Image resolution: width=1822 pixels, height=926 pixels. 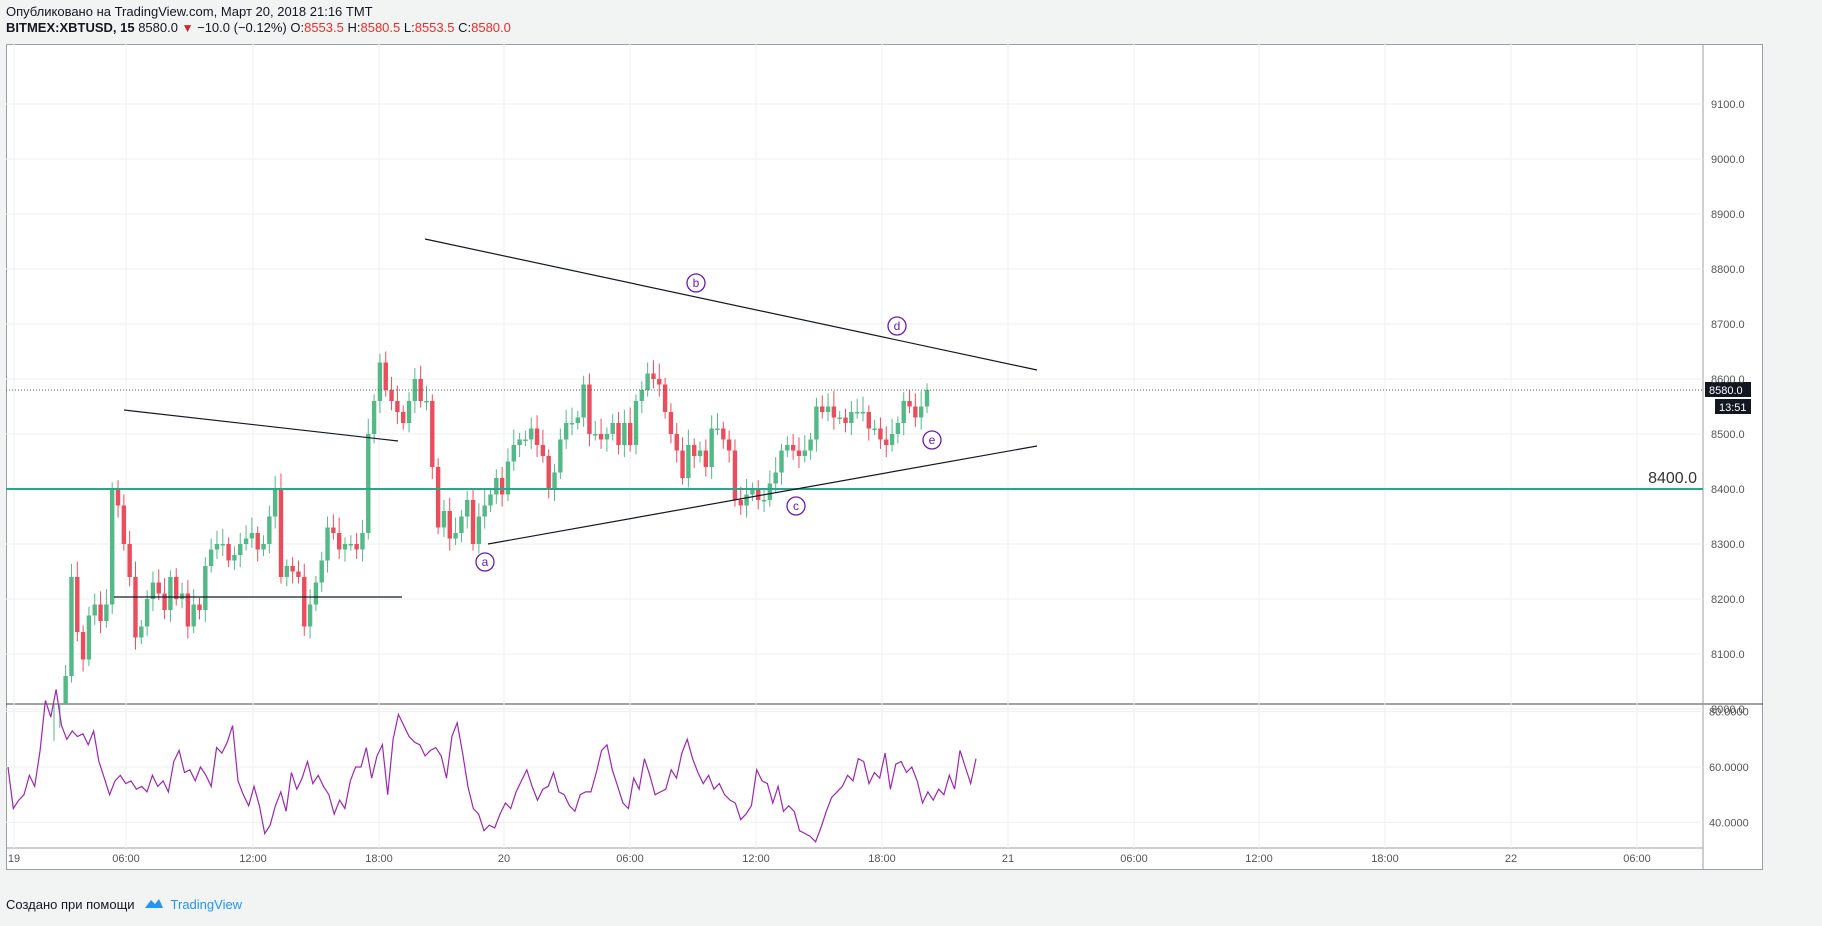 What do you see at coordinates (796, 506) in the screenshot?
I see `wave-label-text: c` at bounding box center [796, 506].